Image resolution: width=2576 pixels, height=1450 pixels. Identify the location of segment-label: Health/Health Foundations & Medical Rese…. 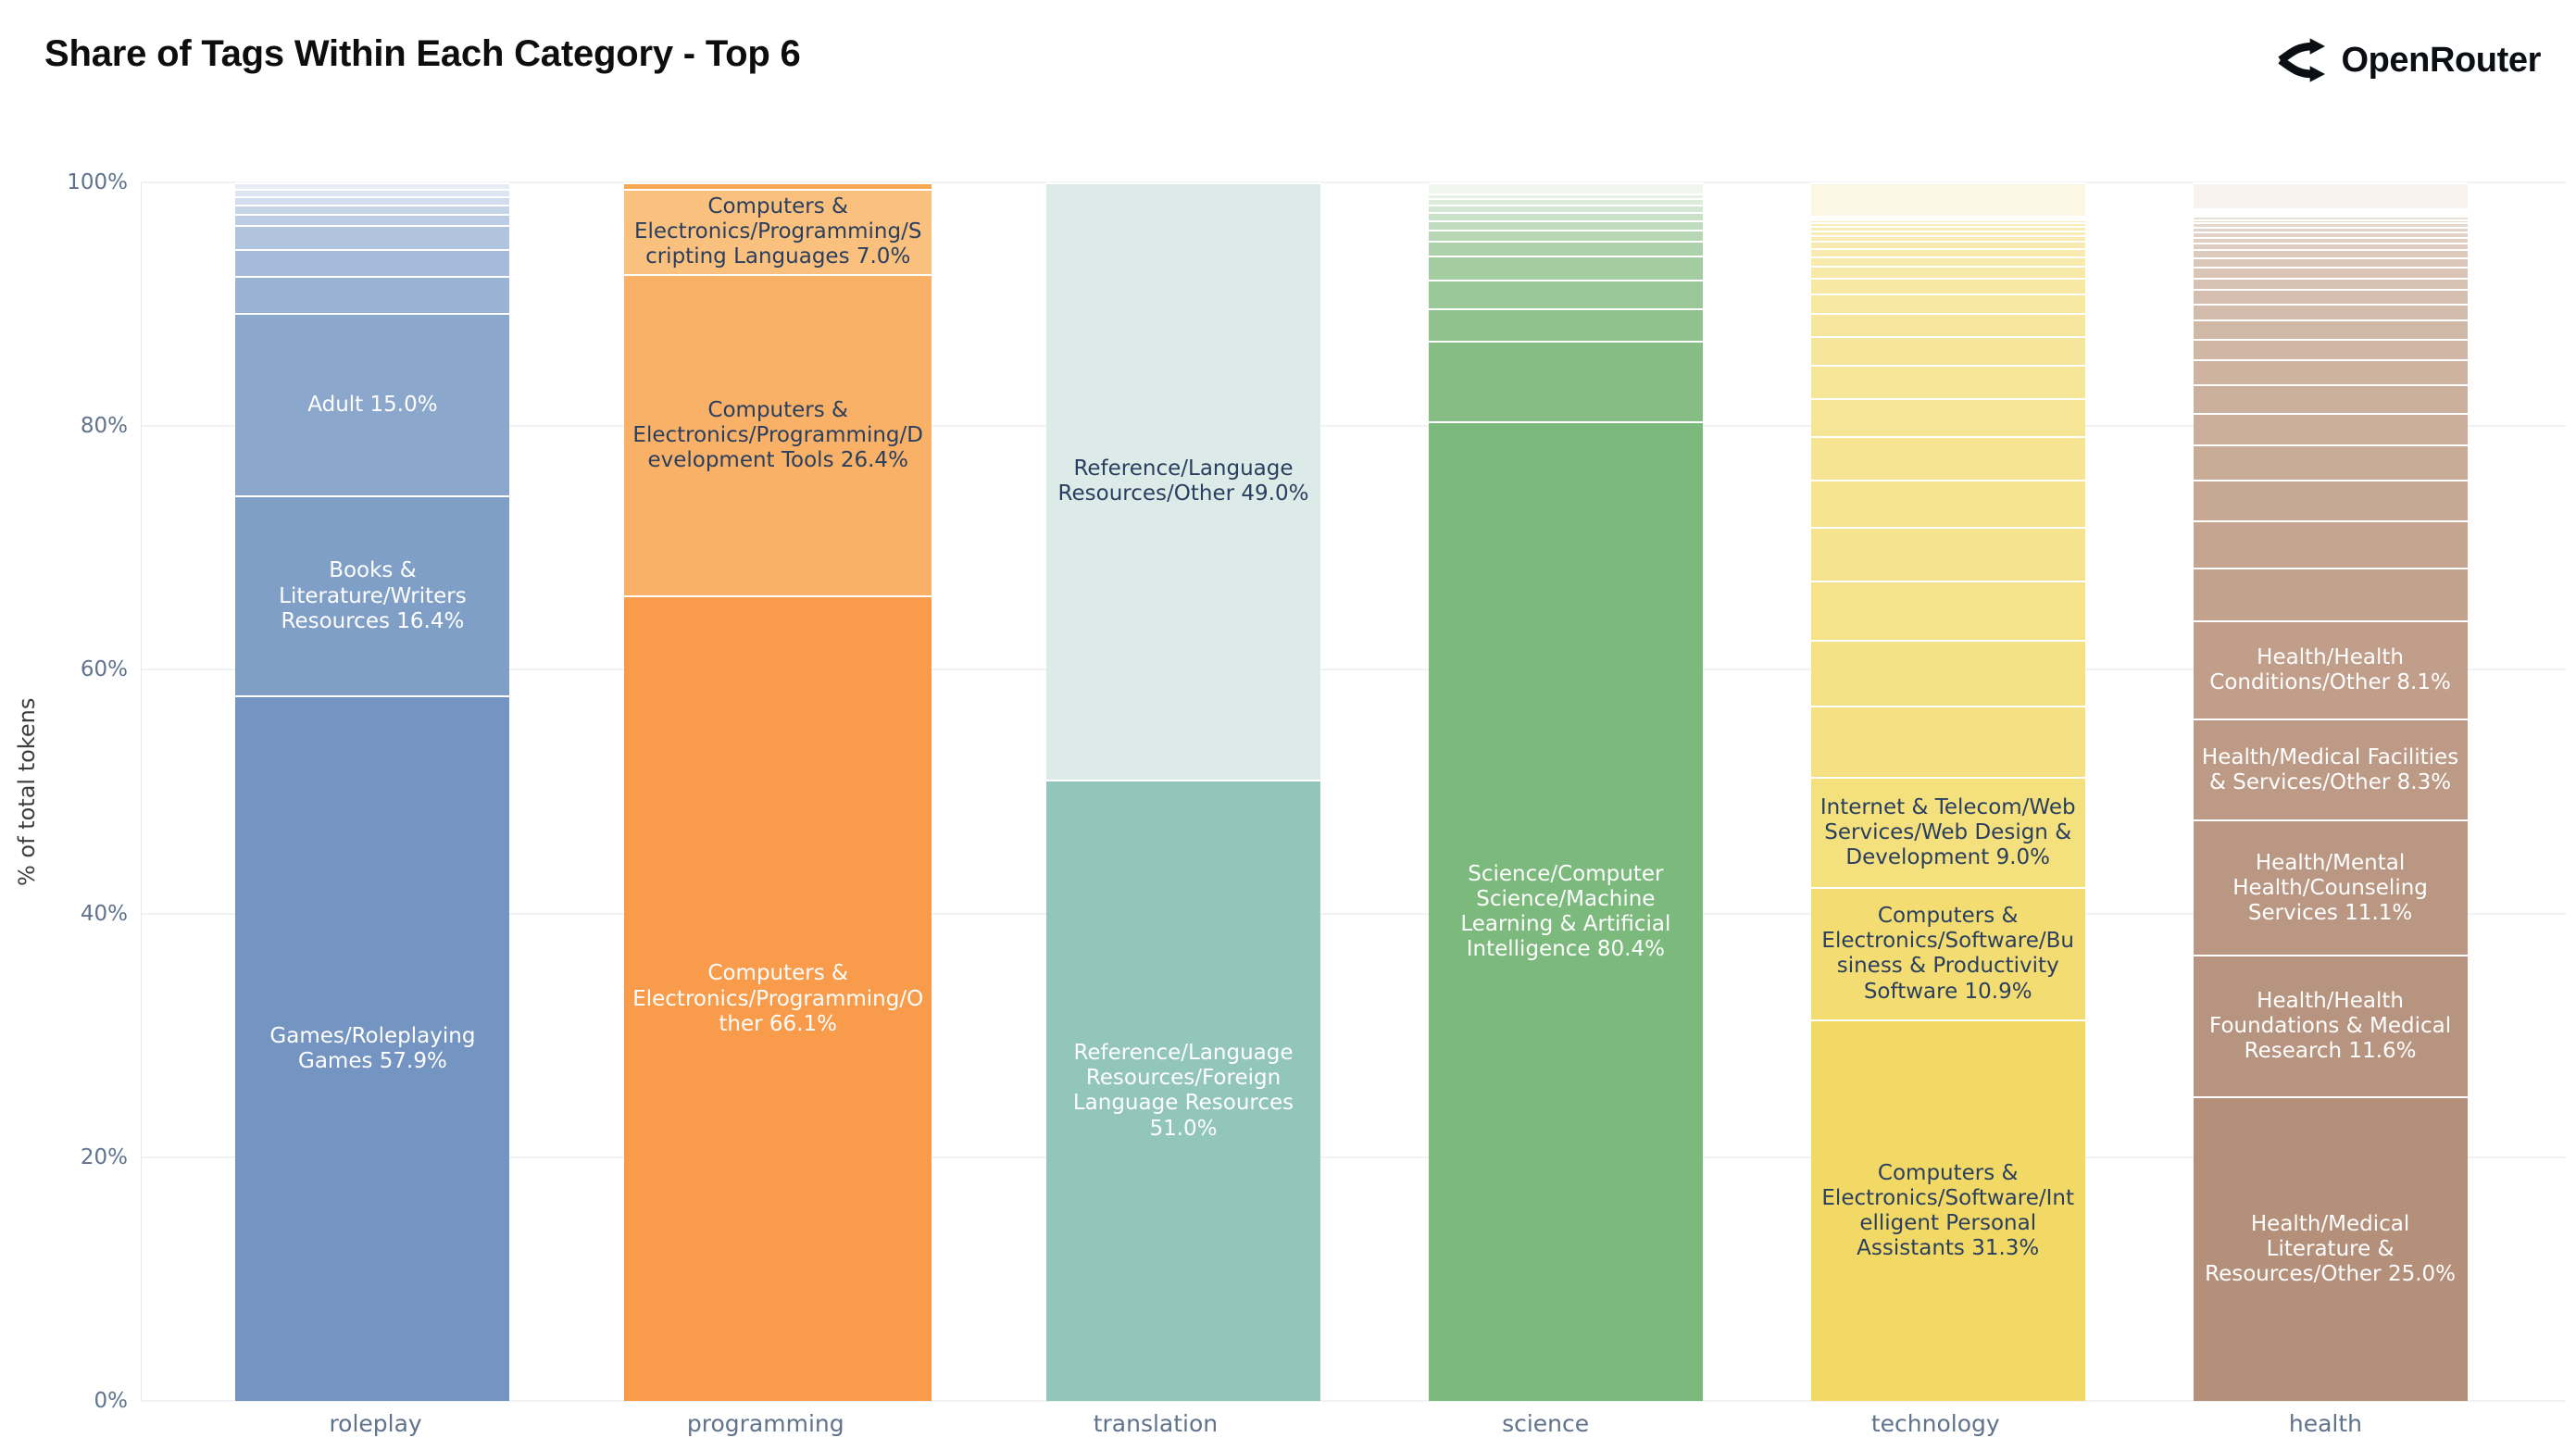
(2330, 1027).